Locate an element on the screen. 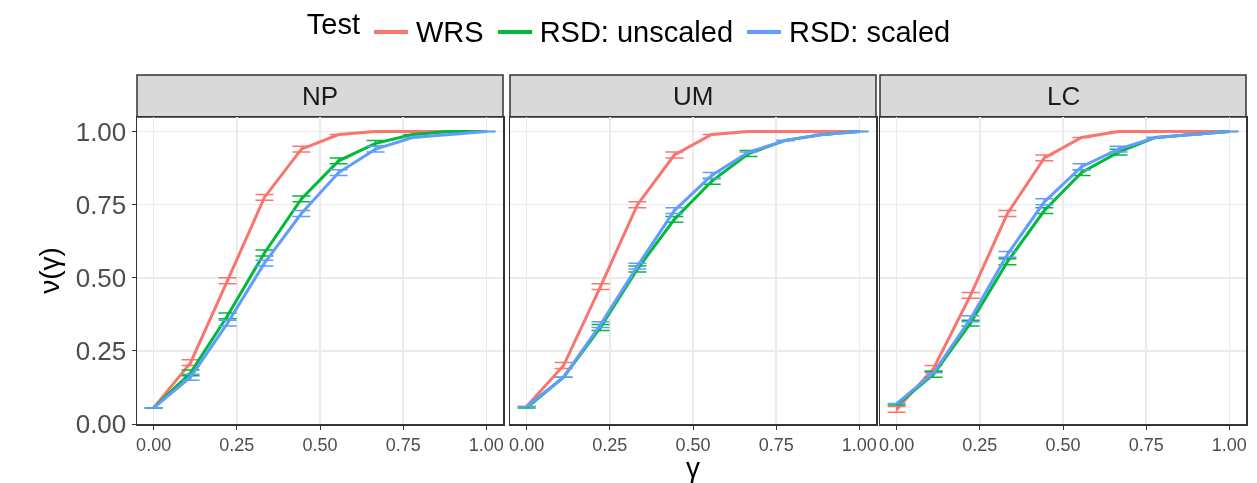 Image resolution: width=1257 pixels, height=483 pixels. legend-label: RSD: unscaled is located at coordinates (636, 32).